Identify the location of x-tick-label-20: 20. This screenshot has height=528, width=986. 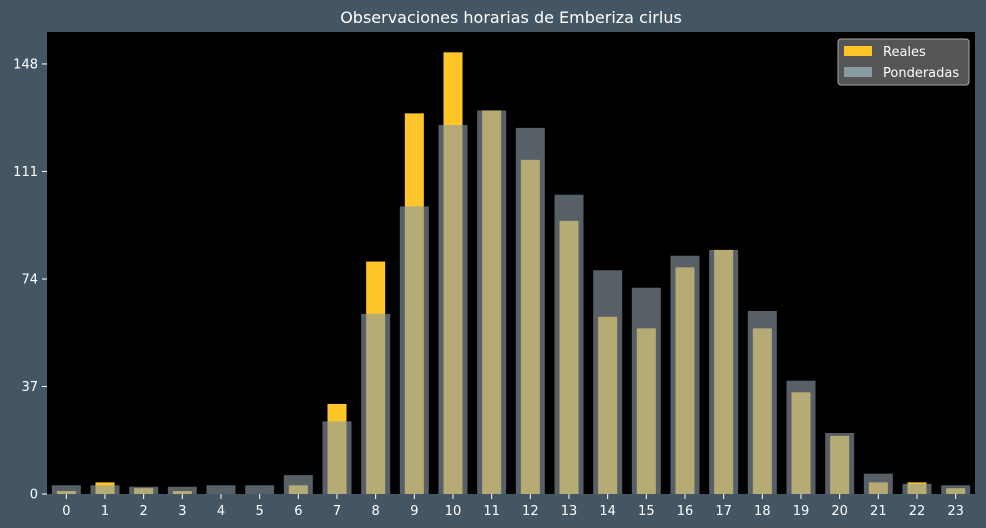
(839, 511).